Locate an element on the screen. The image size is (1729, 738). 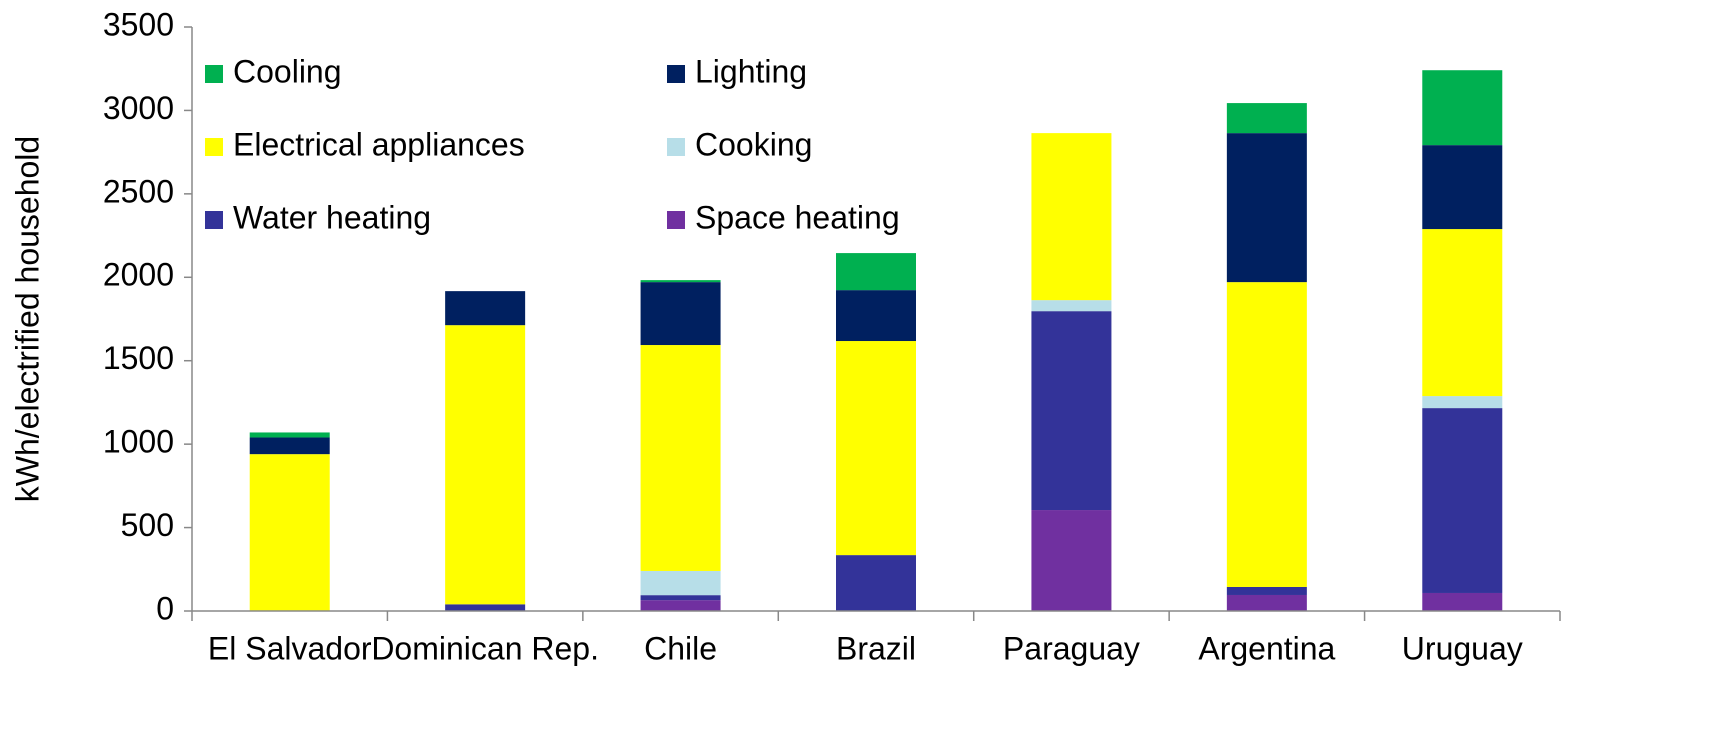
legend-label: Electrical appliances is located at coordinates (379, 144).